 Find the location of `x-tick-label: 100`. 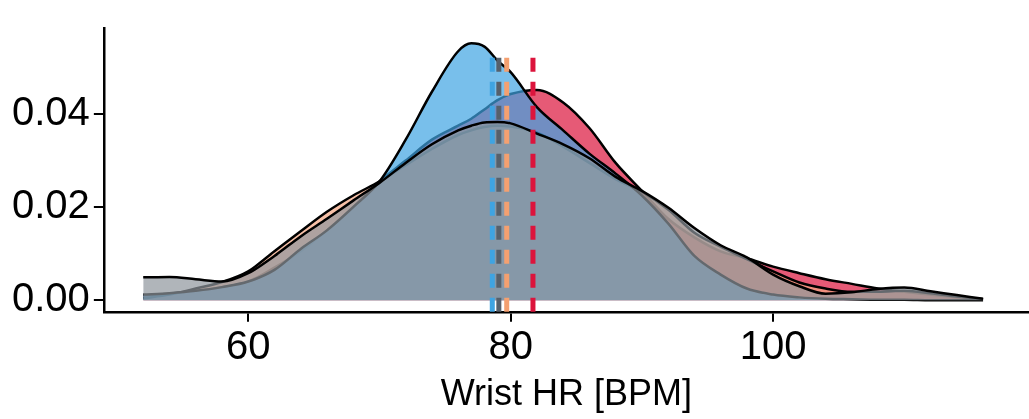

x-tick-label: 100 is located at coordinates (773, 344).